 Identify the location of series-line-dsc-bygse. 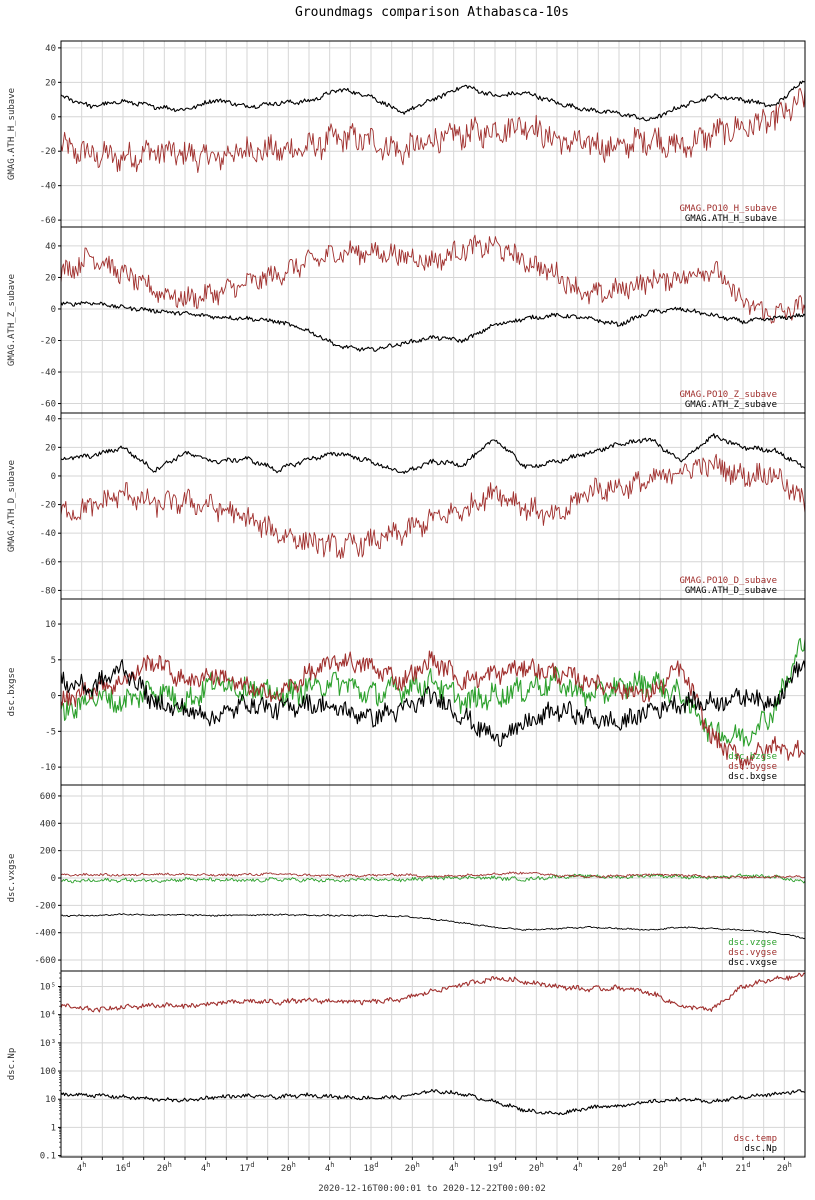
(433, 710).